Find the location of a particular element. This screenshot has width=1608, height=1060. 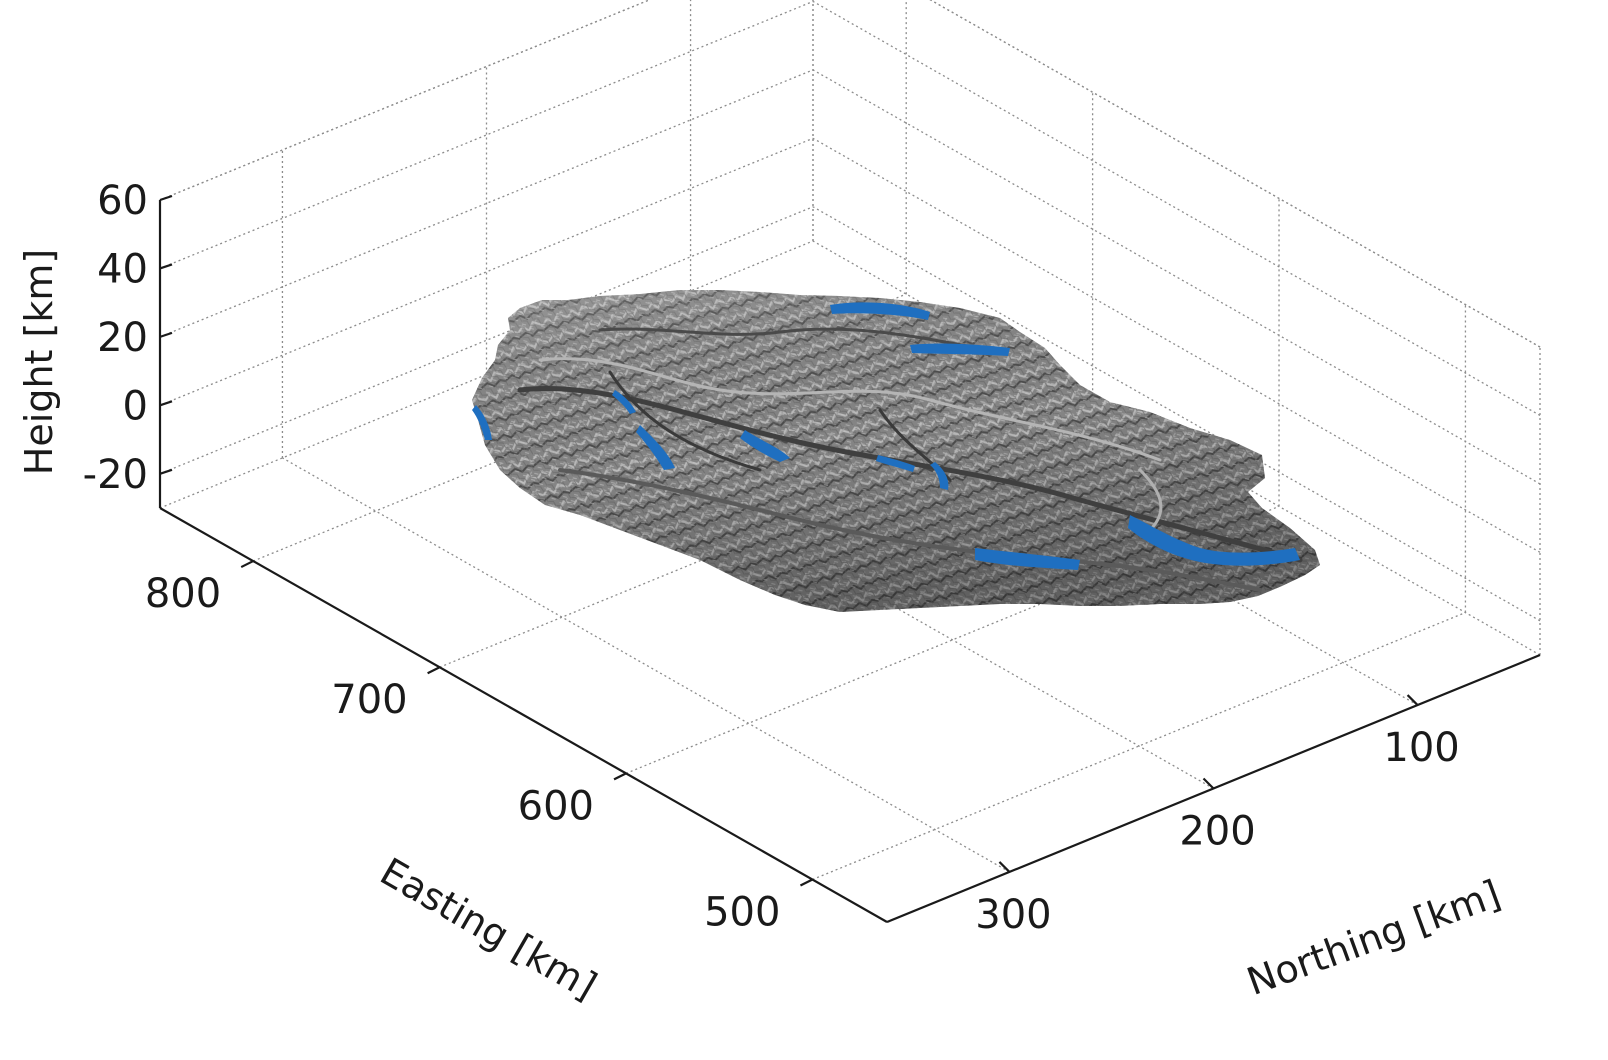

y-tick-label: 200 is located at coordinates (1217, 832).